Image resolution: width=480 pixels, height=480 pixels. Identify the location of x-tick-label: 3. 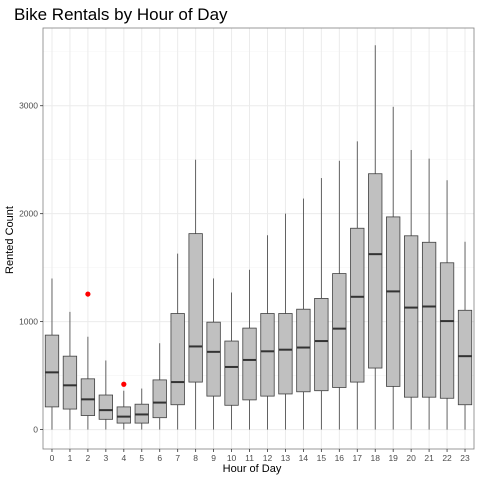
(105, 458).